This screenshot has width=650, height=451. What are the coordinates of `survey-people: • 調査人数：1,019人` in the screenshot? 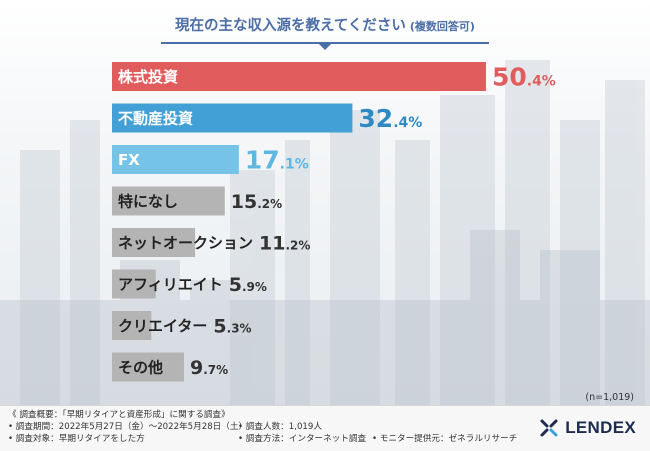 It's located at (280, 427).